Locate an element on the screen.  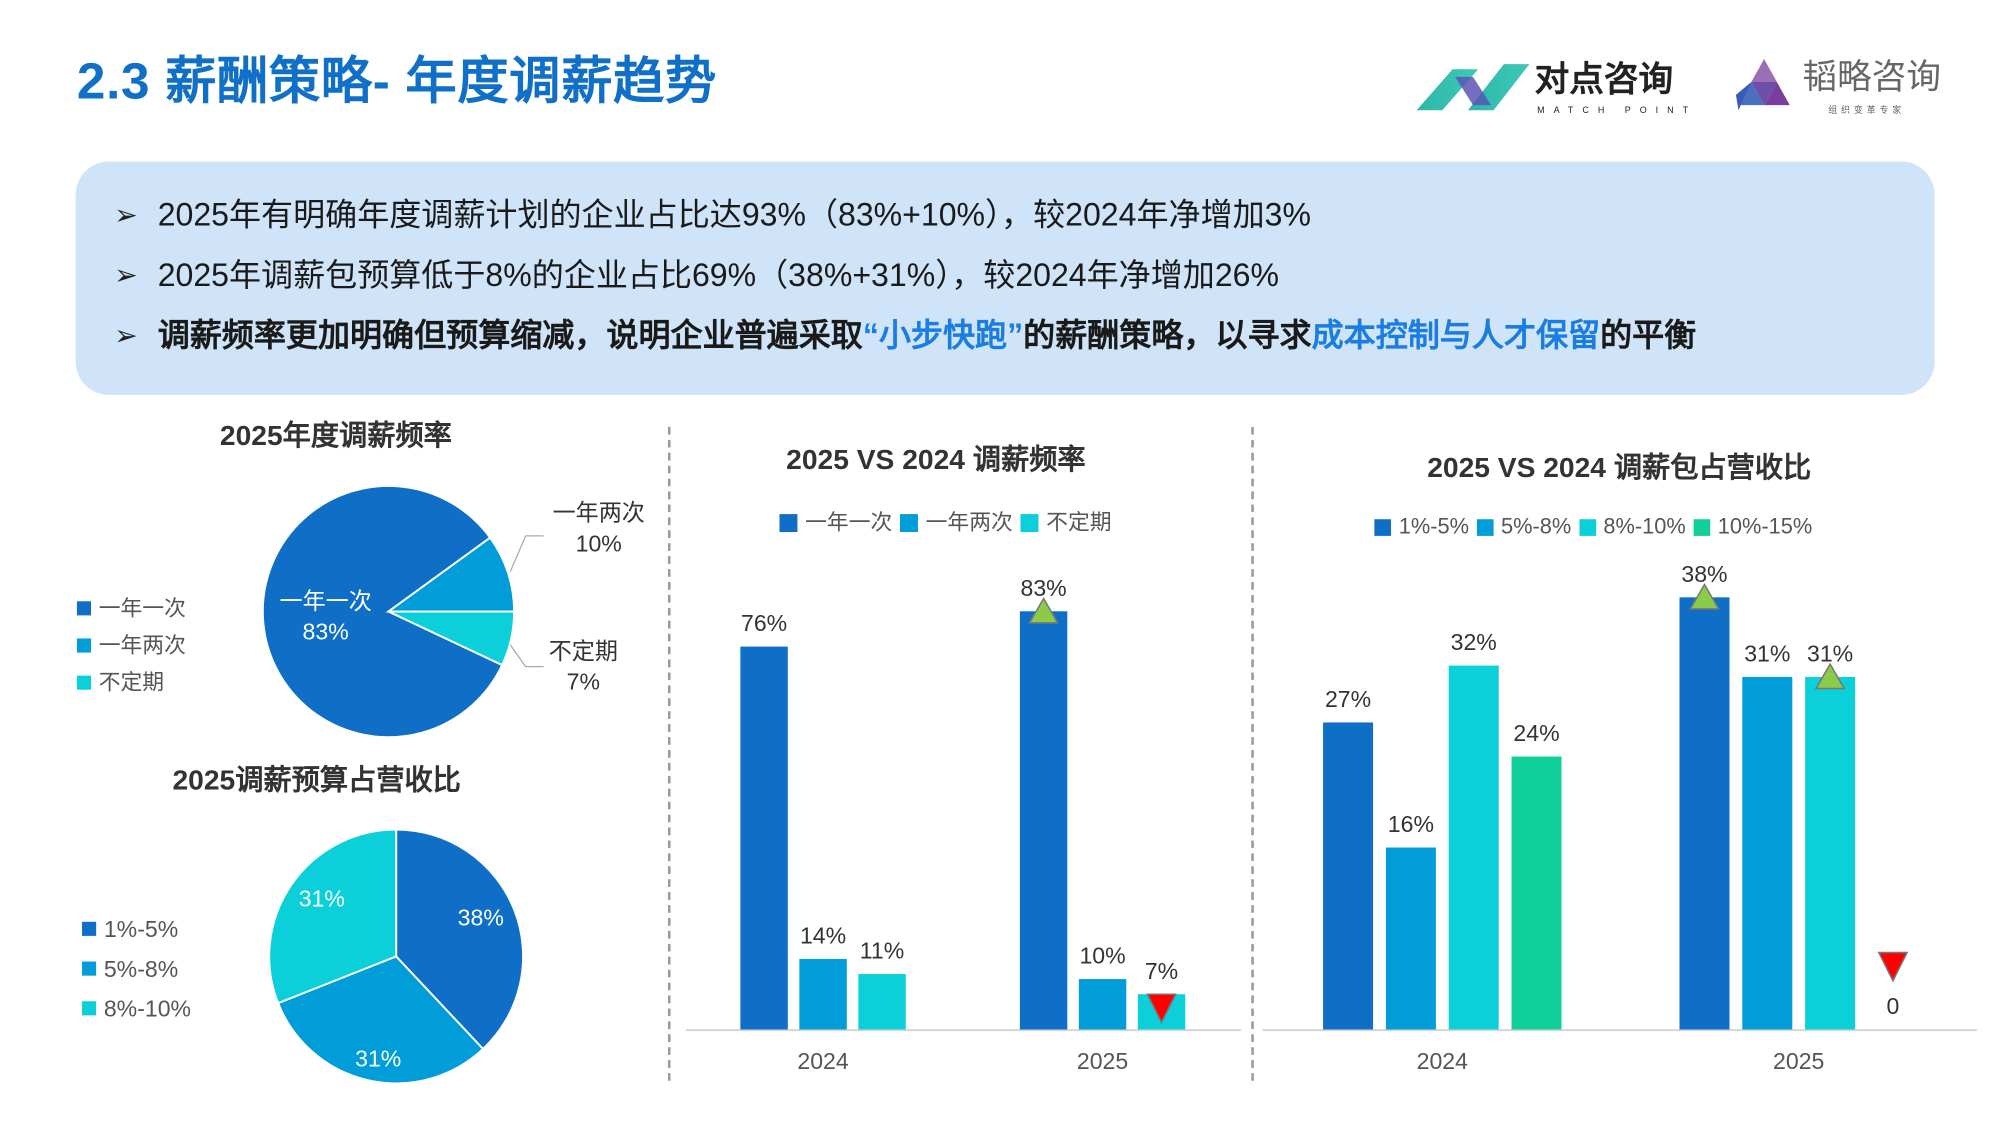
bullet-text: 的薪酬策略，以寻求 is located at coordinates (1167, 335).